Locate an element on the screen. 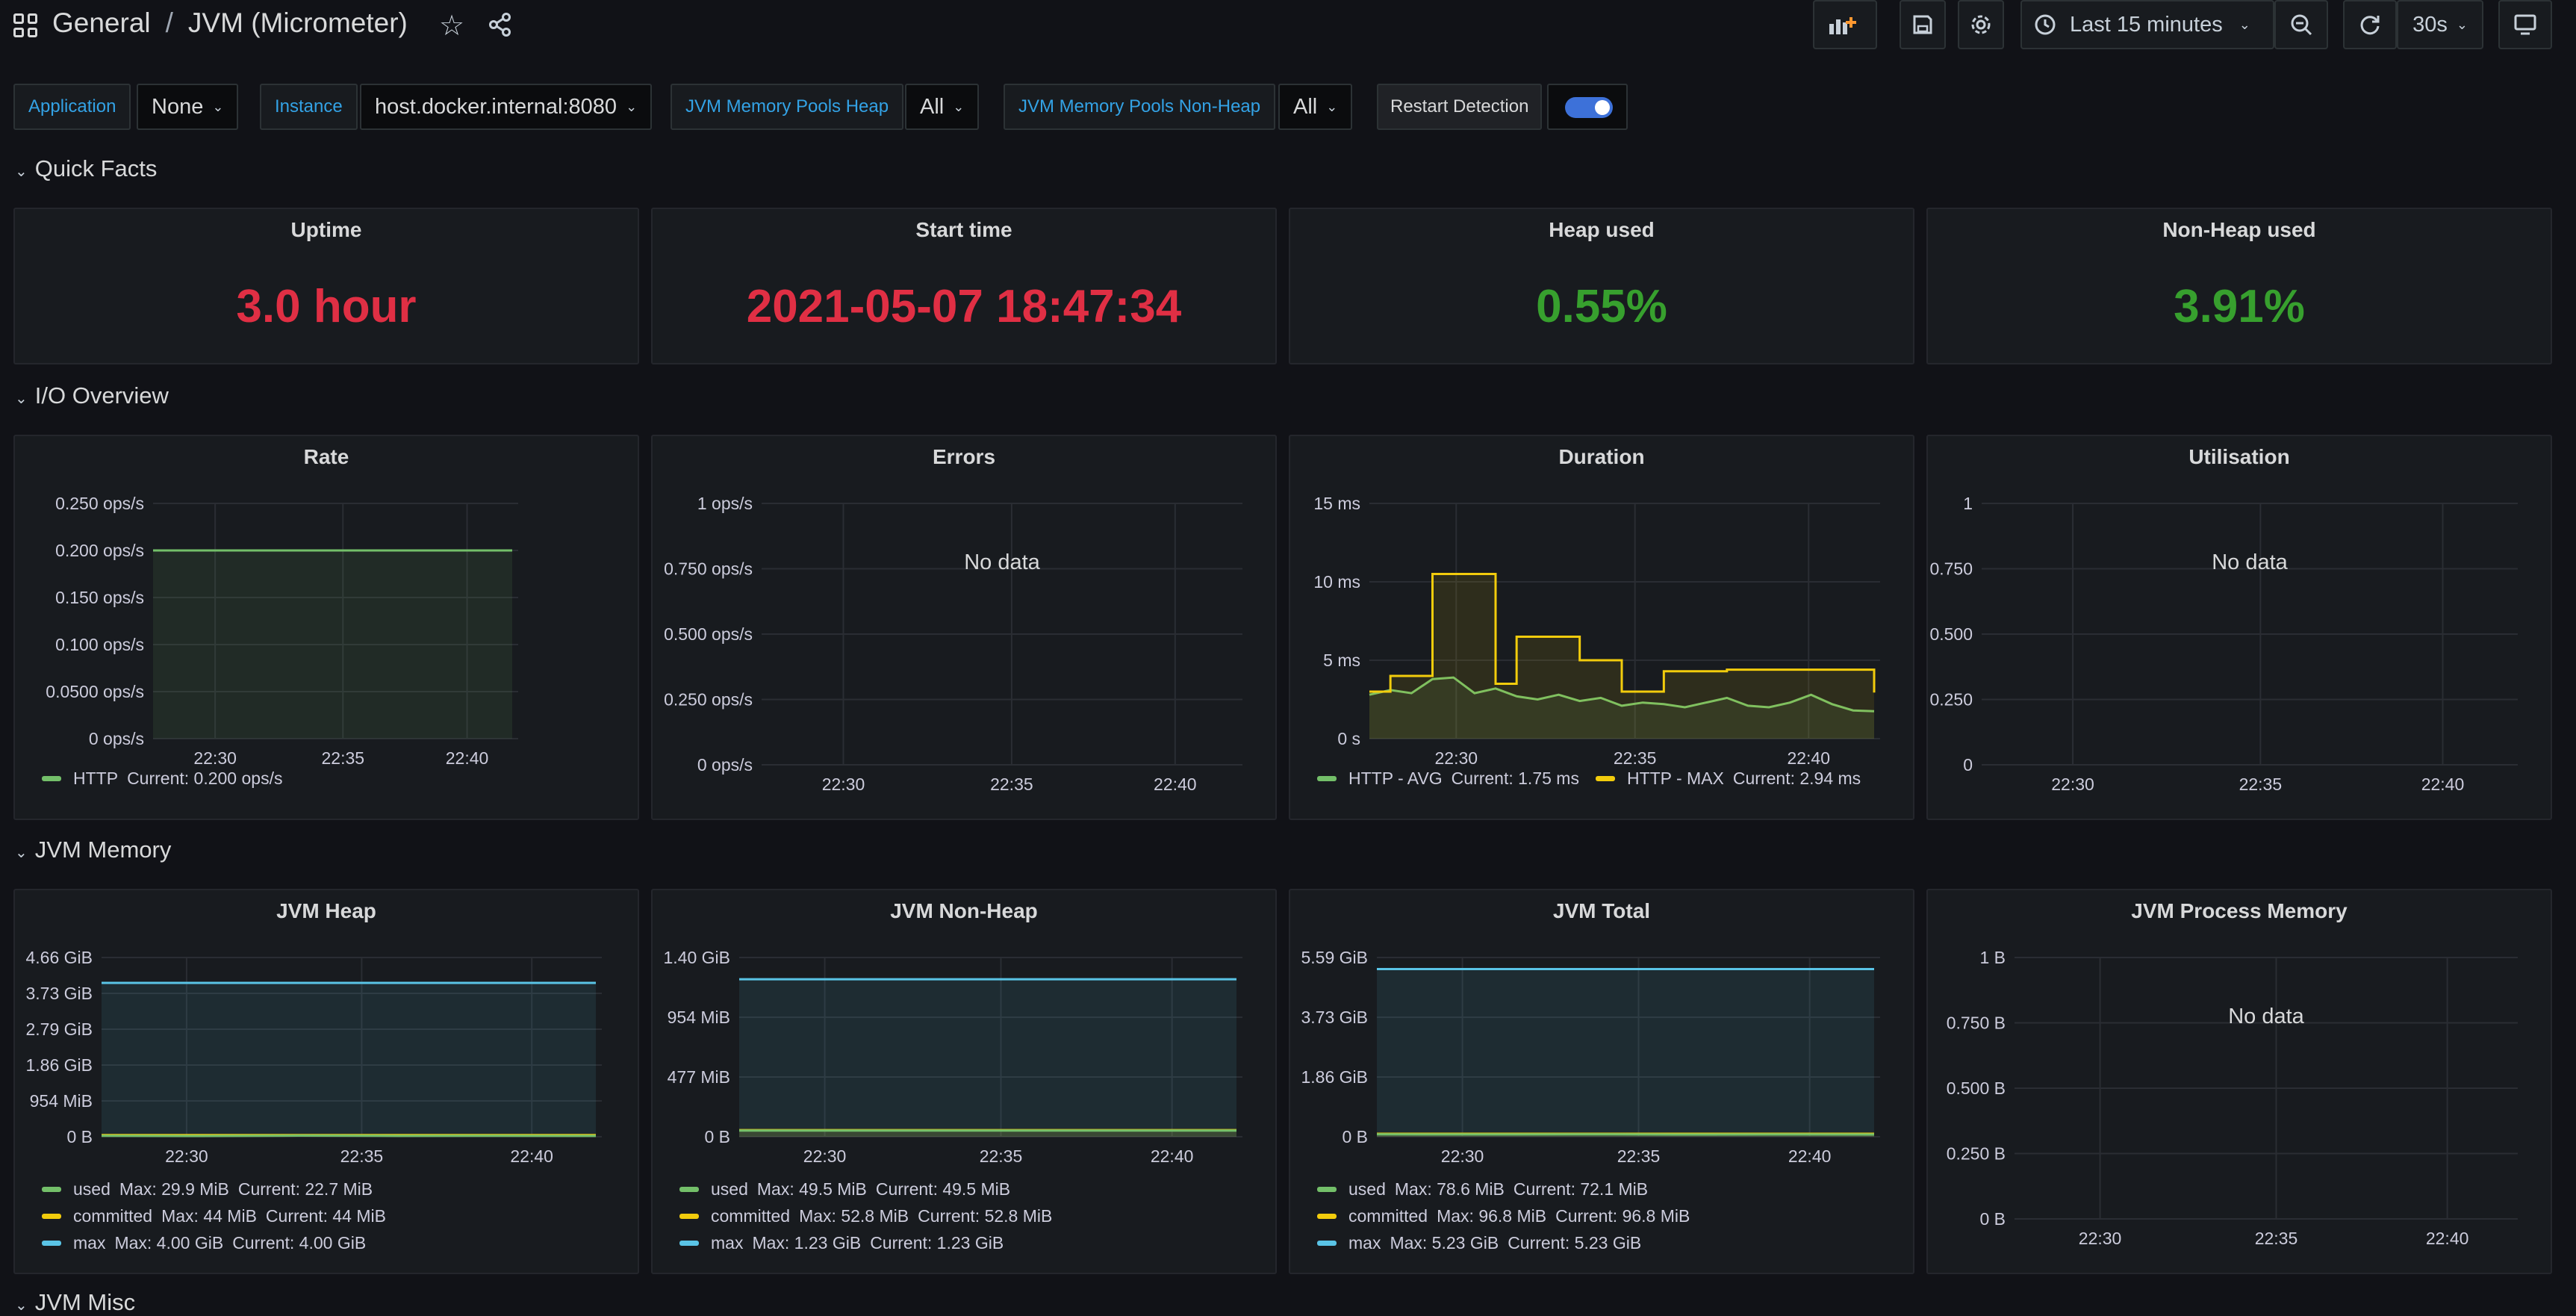 The width and height of the screenshot is (2576, 1316). legend-current: Current: 44 MiB is located at coordinates (326, 1216).